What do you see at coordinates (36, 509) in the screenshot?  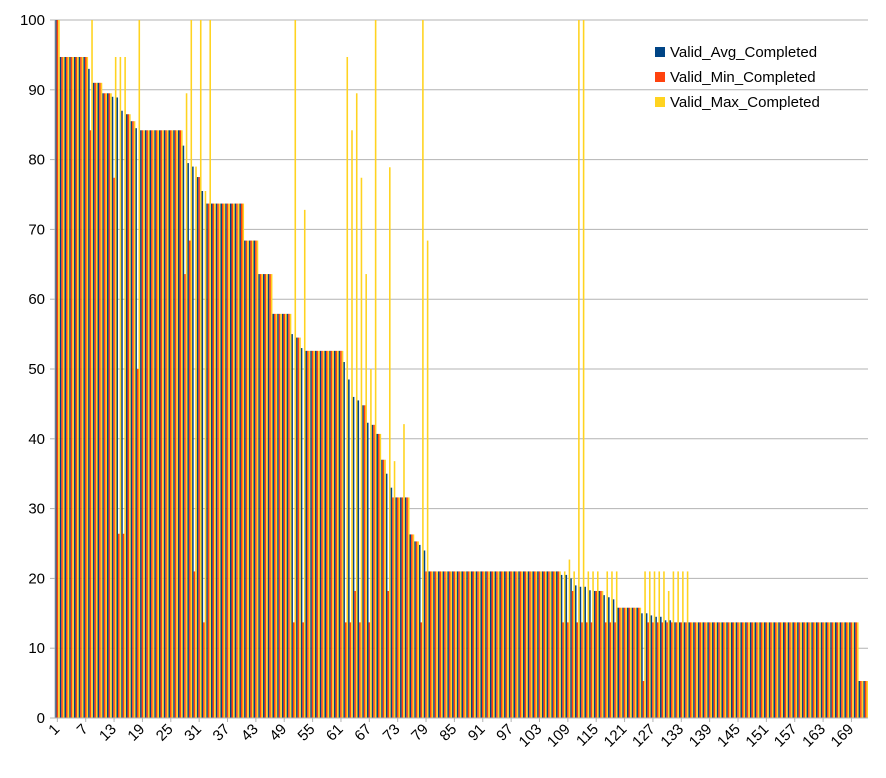 I see `y-tick-label: 30` at bounding box center [36, 509].